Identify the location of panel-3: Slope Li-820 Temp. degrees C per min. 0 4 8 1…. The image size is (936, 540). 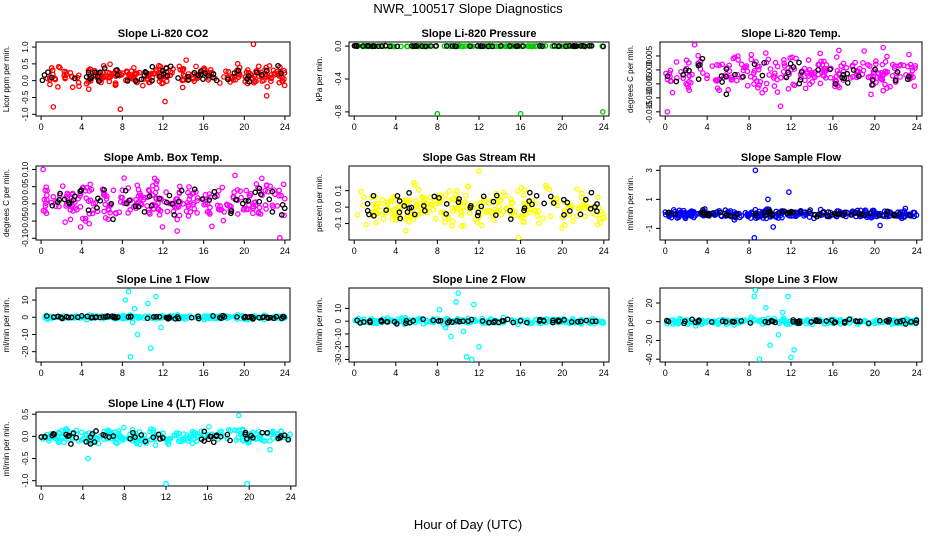
(774, 80).